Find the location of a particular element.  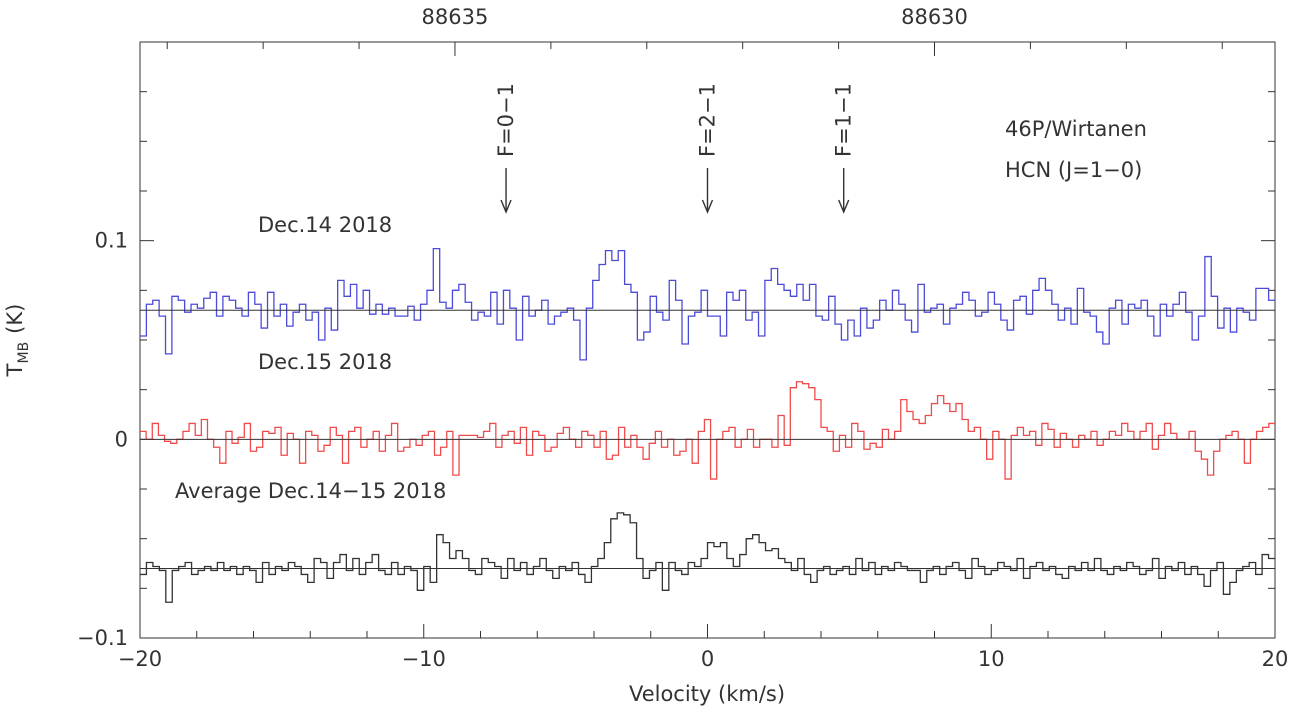

x-tick-label: −10 is located at coordinates (424, 659).